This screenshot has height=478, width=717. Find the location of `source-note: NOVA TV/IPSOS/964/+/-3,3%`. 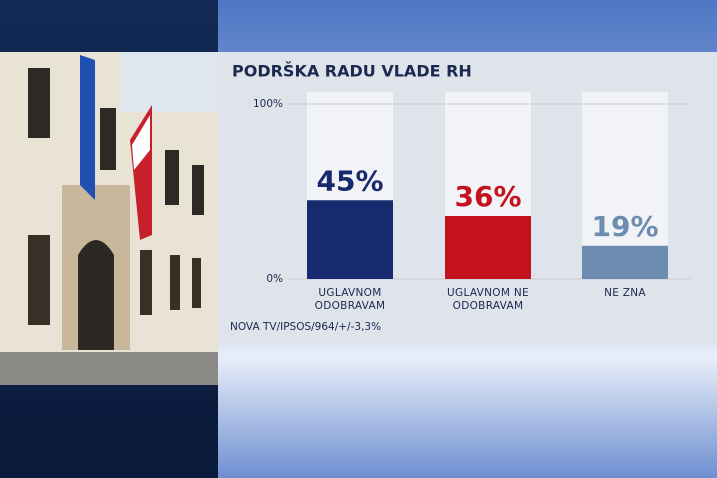

source-note: NOVA TV/IPSOS/964/+/-3,3% is located at coordinates (305, 327).